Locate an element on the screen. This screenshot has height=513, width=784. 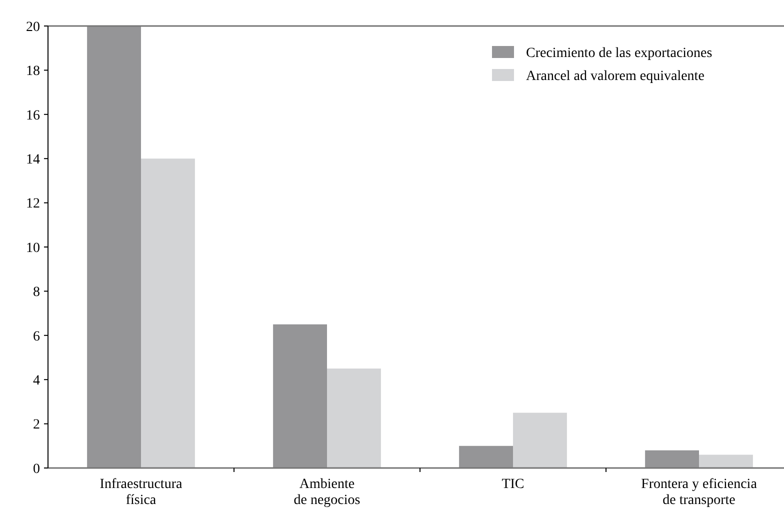
x-tick-label: TIC is located at coordinates (513, 484).